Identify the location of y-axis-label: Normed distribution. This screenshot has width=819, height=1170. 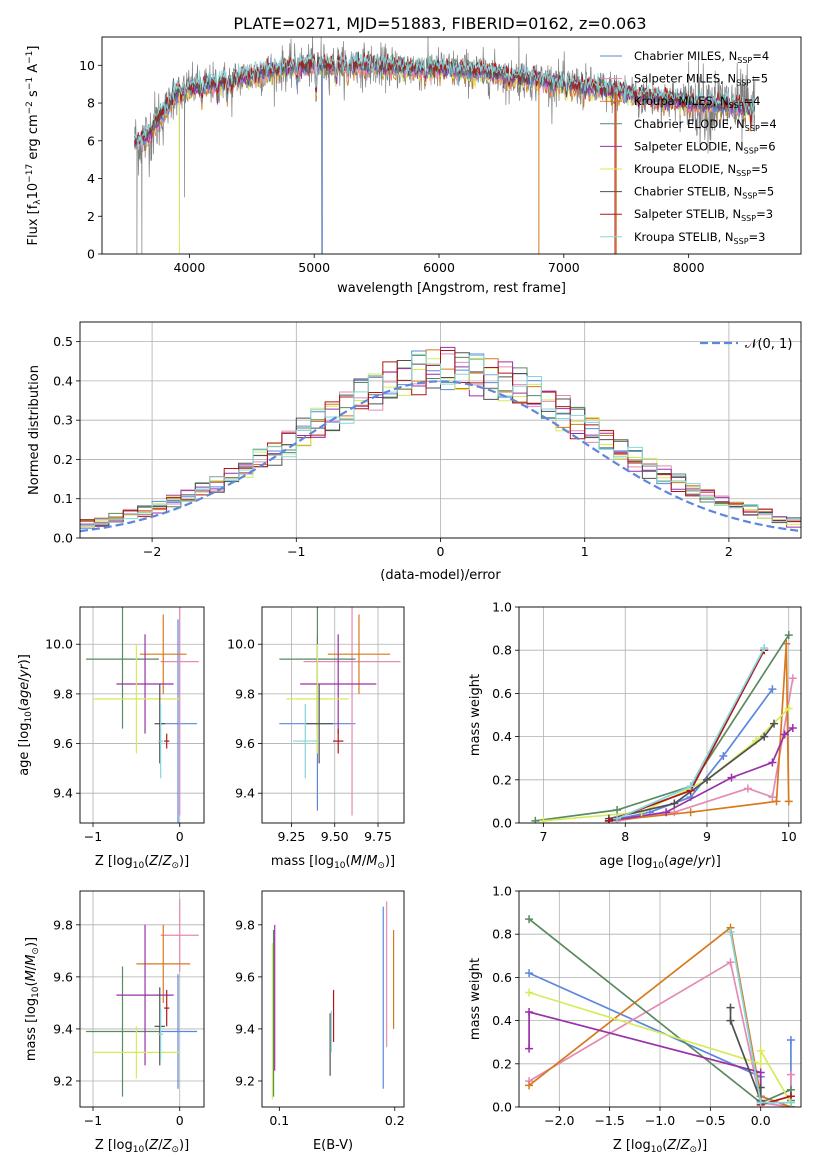
(34, 430).